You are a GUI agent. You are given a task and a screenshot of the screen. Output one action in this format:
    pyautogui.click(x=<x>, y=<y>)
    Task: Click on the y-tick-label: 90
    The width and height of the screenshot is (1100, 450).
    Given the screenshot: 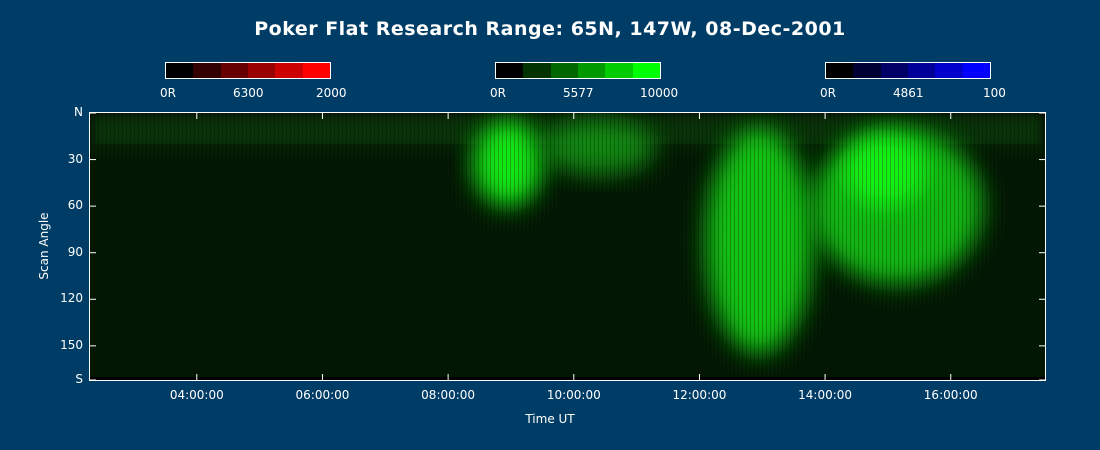 What is the action you would take?
    pyautogui.click(x=75, y=251)
    